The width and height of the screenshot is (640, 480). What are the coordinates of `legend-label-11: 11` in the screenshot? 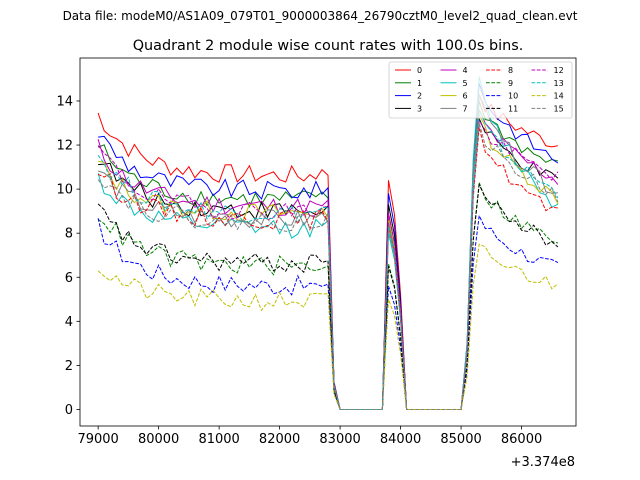 It's located at (513, 108).